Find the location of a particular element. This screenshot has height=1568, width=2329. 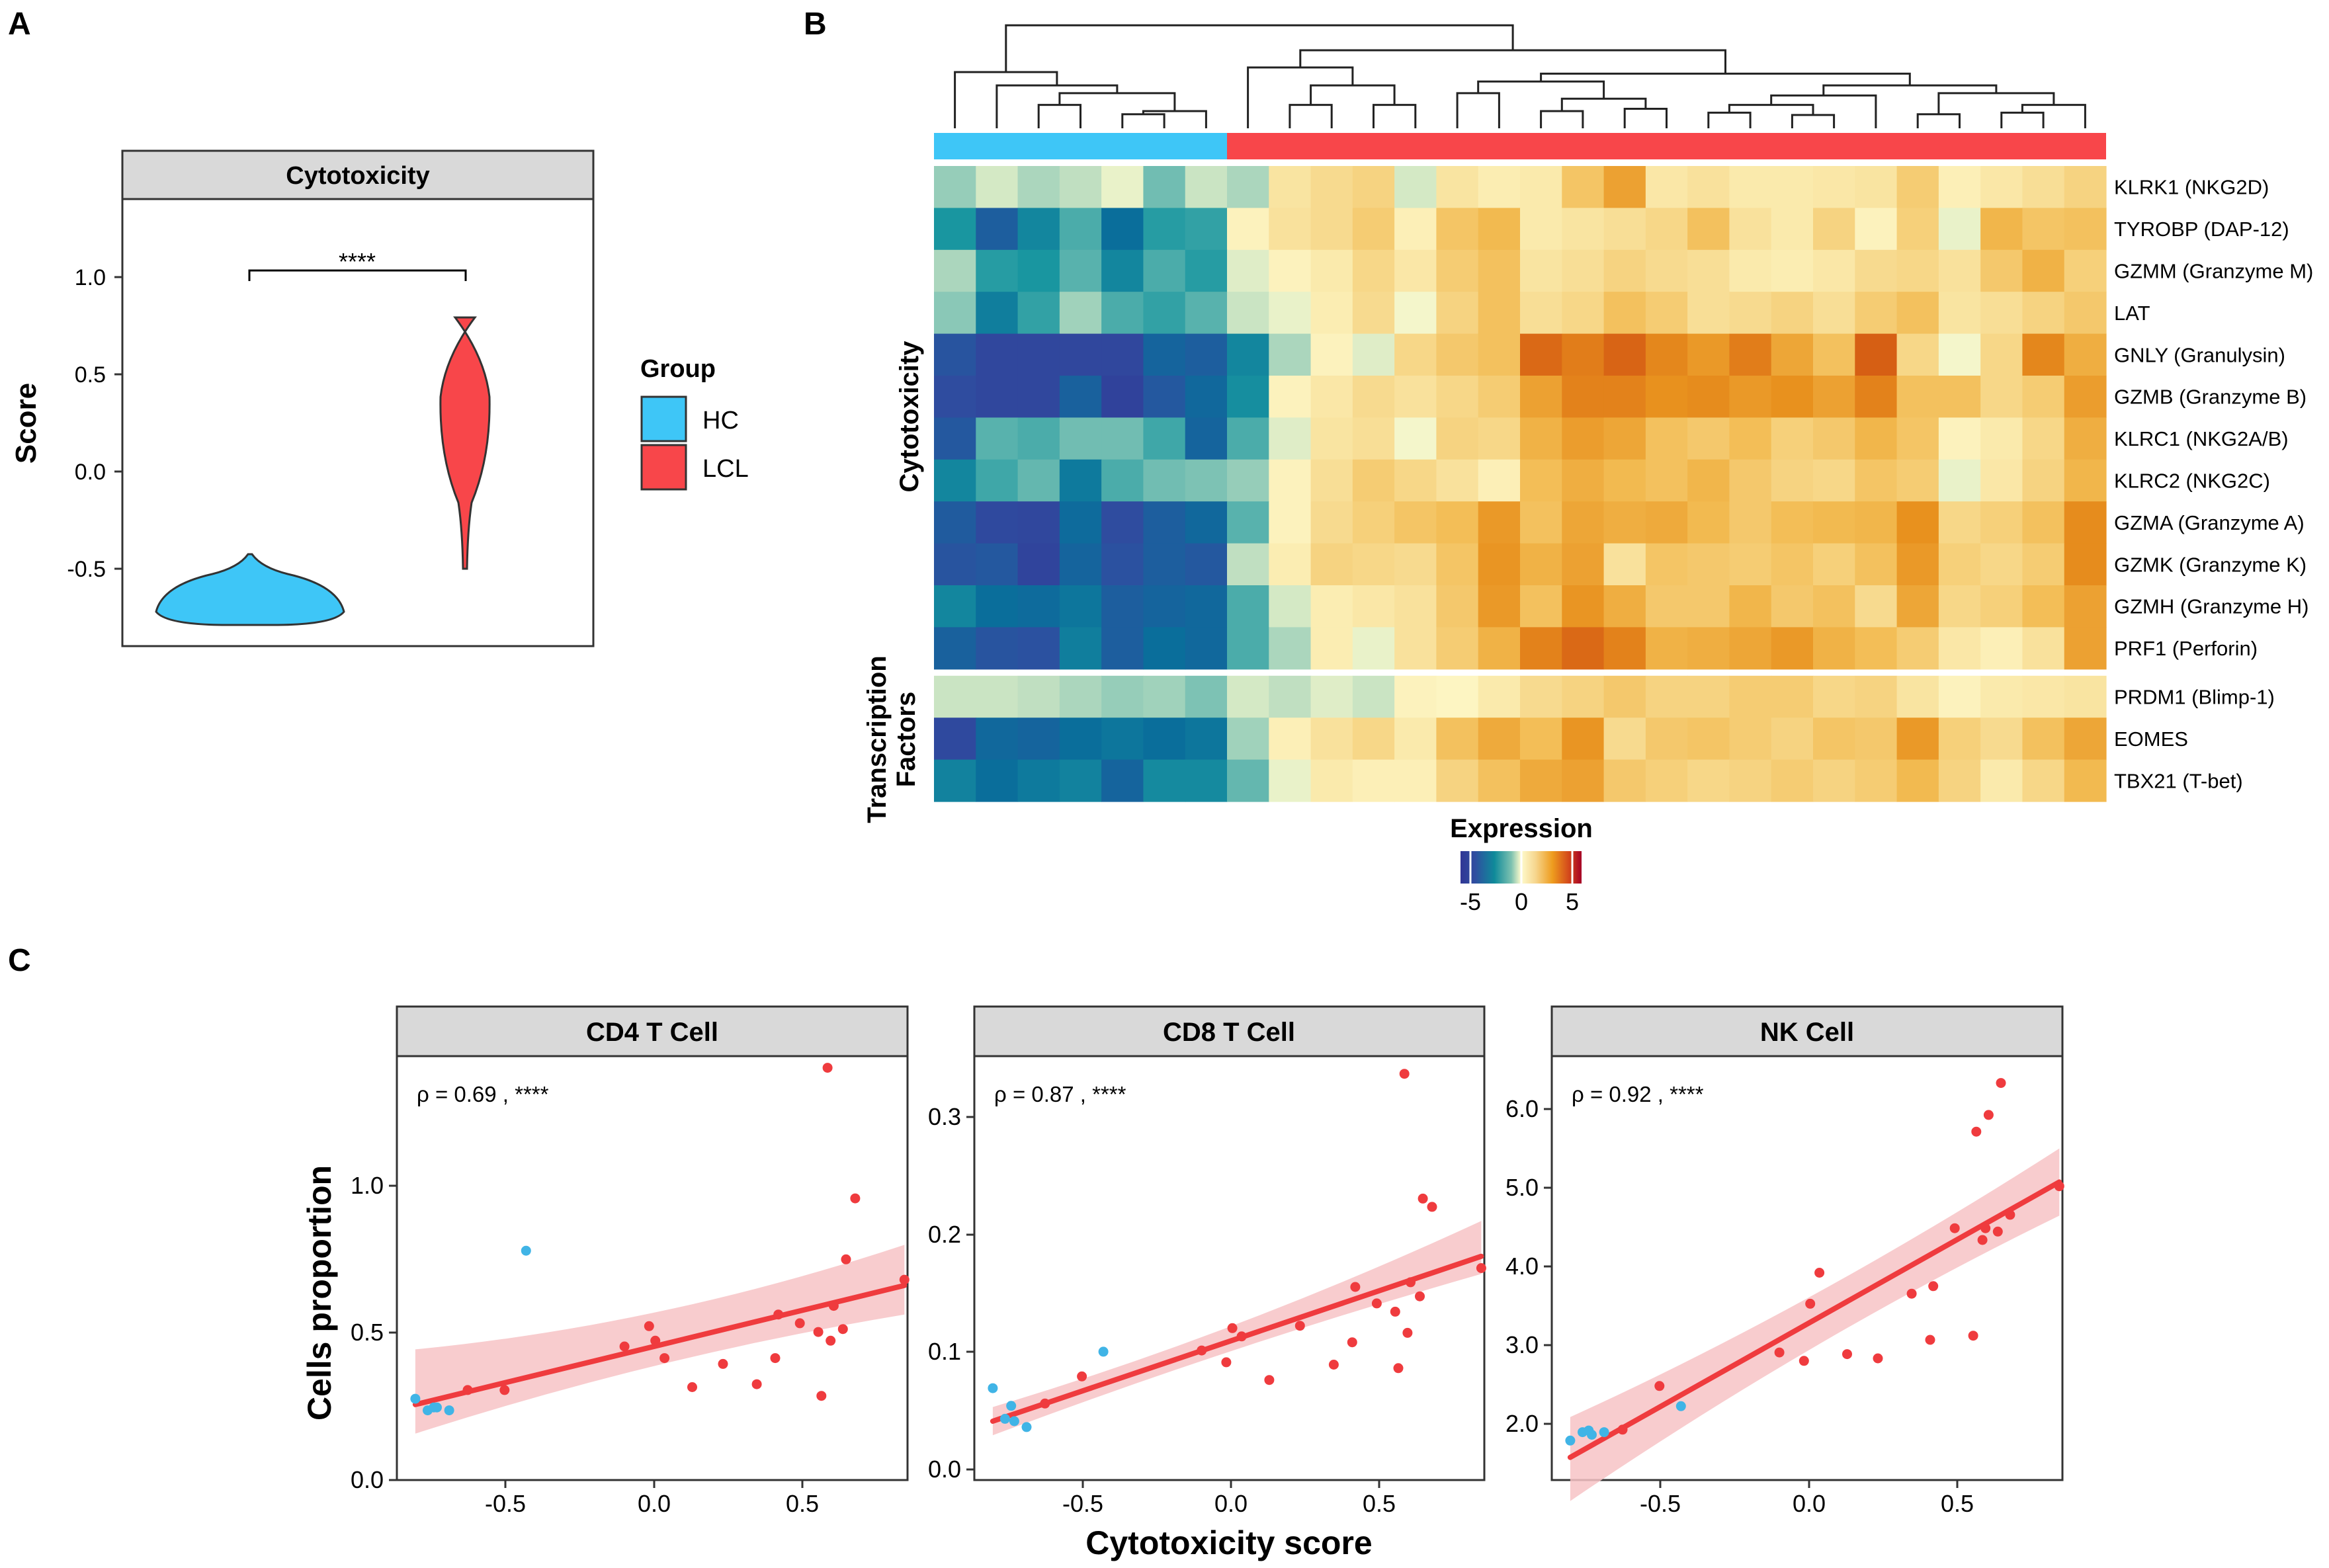

heatmap-row-label: GZMM (Granzyme M) is located at coordinates (2213, 271).